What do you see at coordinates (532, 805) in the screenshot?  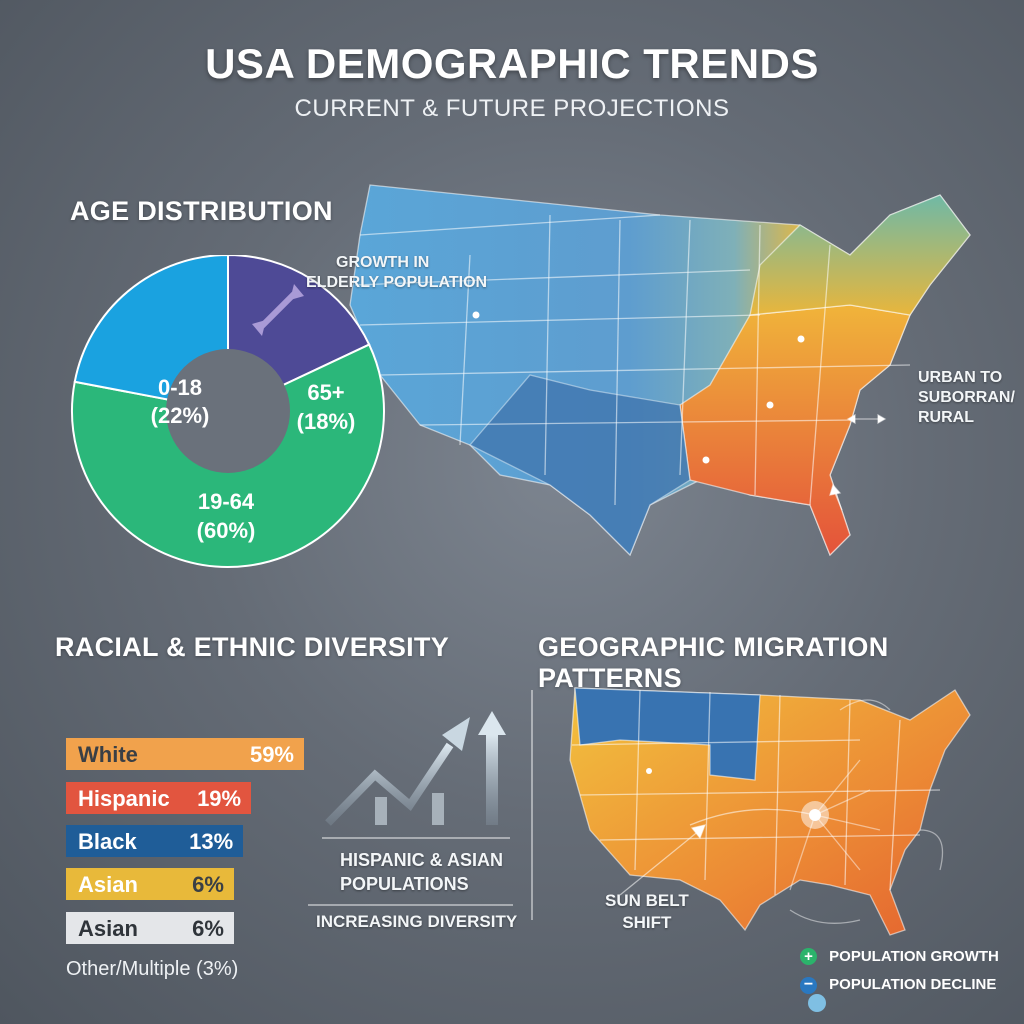 I see `section-divider` at bounding box center [532, 805].